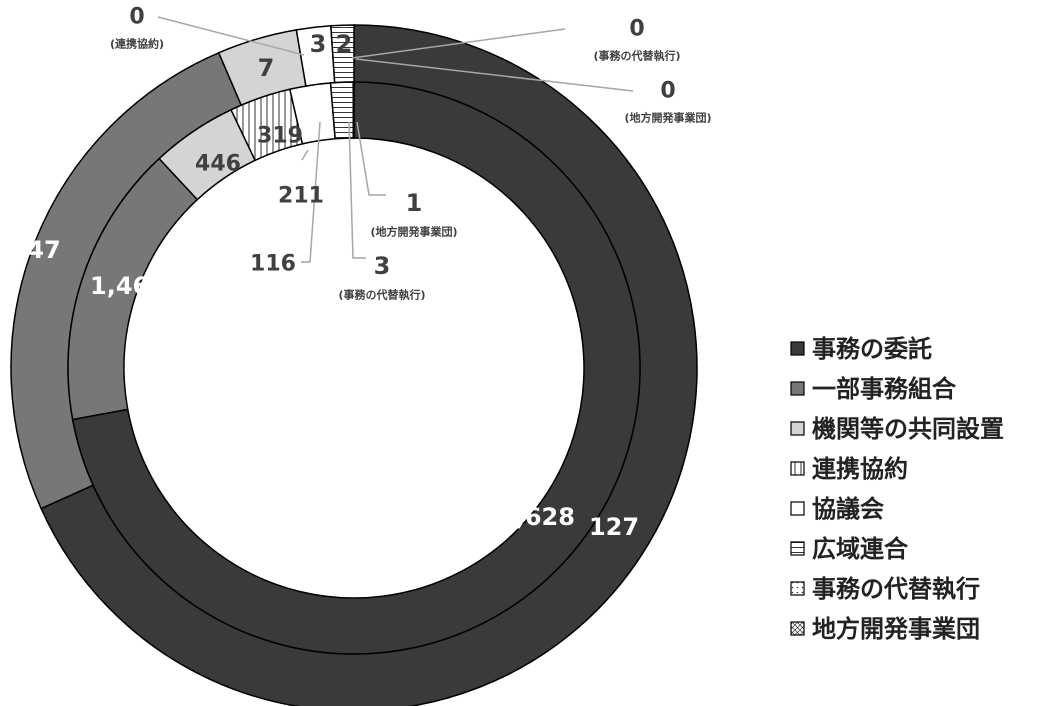  Describe the element at coordinates (636, 56) in the screenshot. I see `outer-label-daitai-shikko-note: (事務の代替執行)` at that location.